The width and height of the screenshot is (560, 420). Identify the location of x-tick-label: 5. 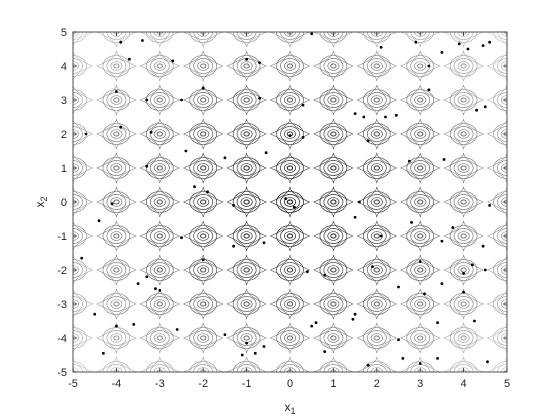
(507, 384).